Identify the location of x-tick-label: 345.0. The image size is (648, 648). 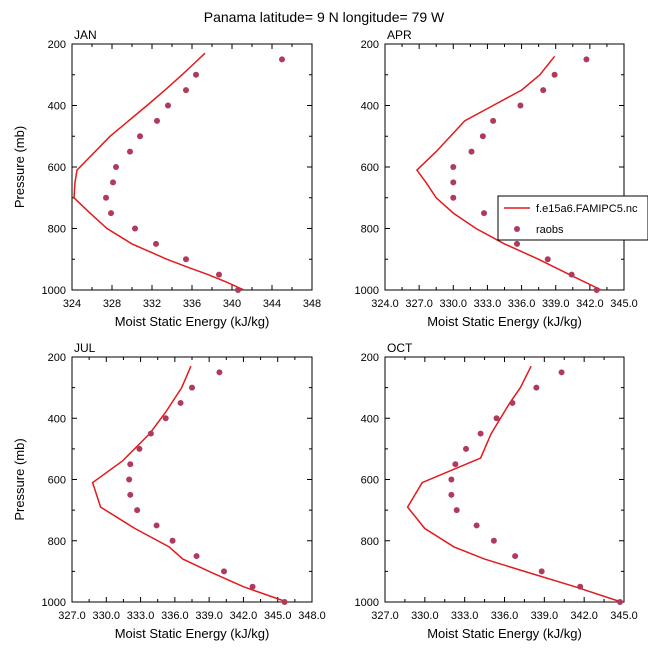
(624, 616).